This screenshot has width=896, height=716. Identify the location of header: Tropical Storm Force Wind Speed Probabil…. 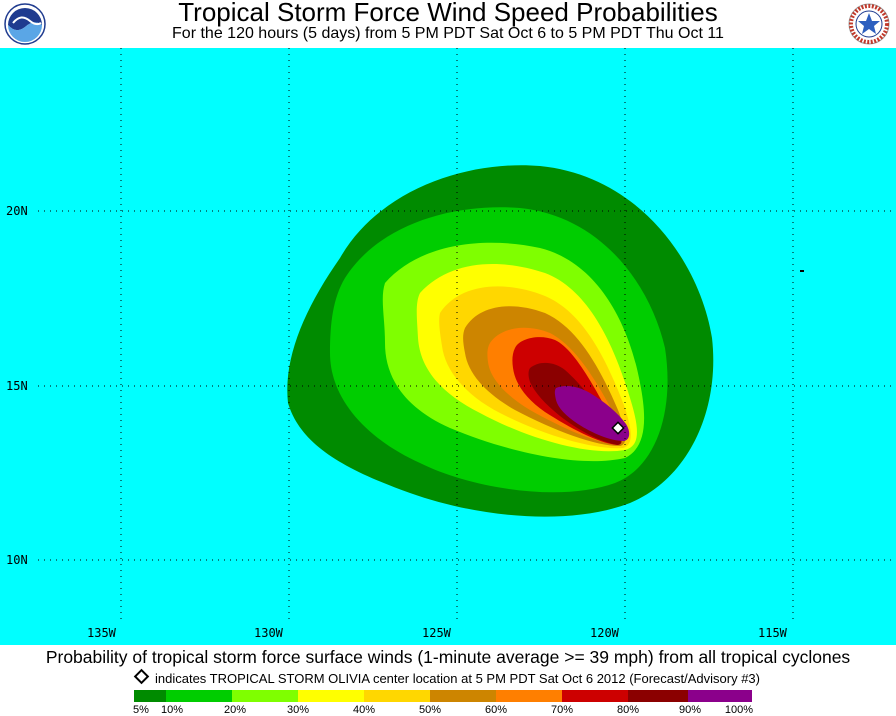
(448, 24).